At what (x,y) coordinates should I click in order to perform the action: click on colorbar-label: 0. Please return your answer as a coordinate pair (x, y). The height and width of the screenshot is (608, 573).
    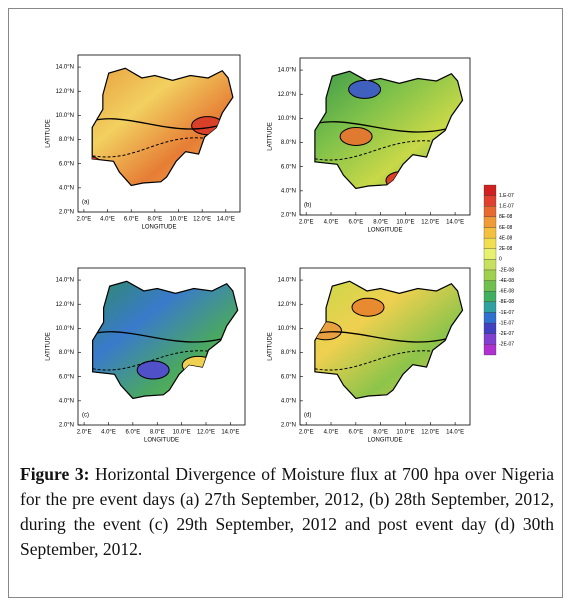
    Looking at the image, I should click on (500, 260).